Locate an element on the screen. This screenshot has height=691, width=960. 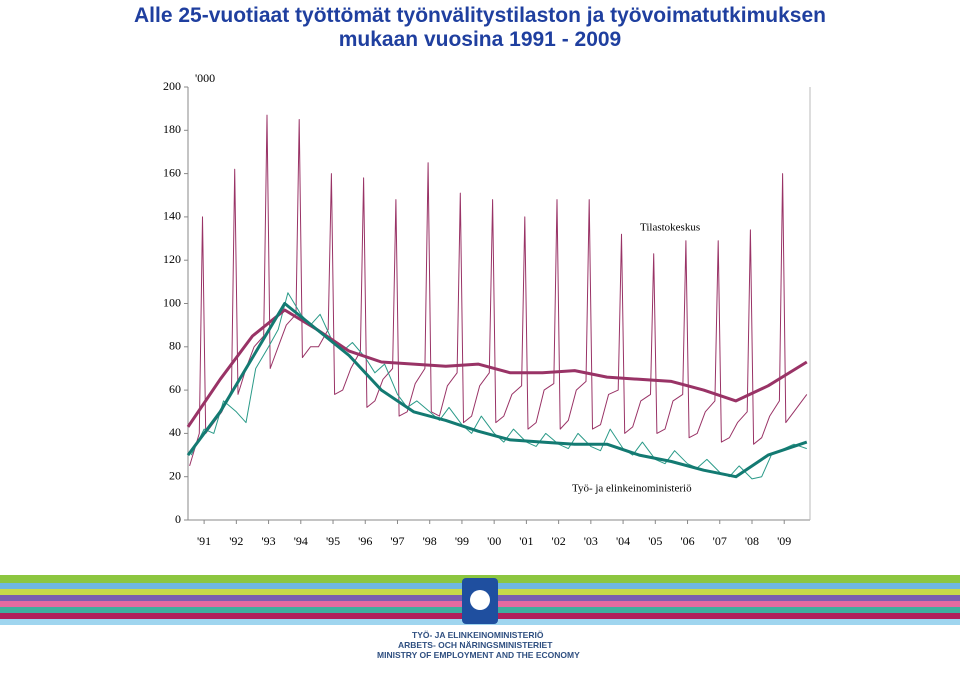
x-tick-label: '96 is located at coordinates (365, 541).